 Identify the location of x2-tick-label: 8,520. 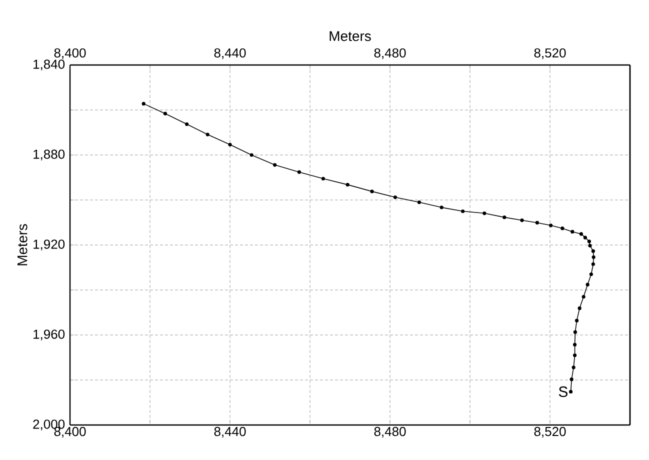
(550, 54).